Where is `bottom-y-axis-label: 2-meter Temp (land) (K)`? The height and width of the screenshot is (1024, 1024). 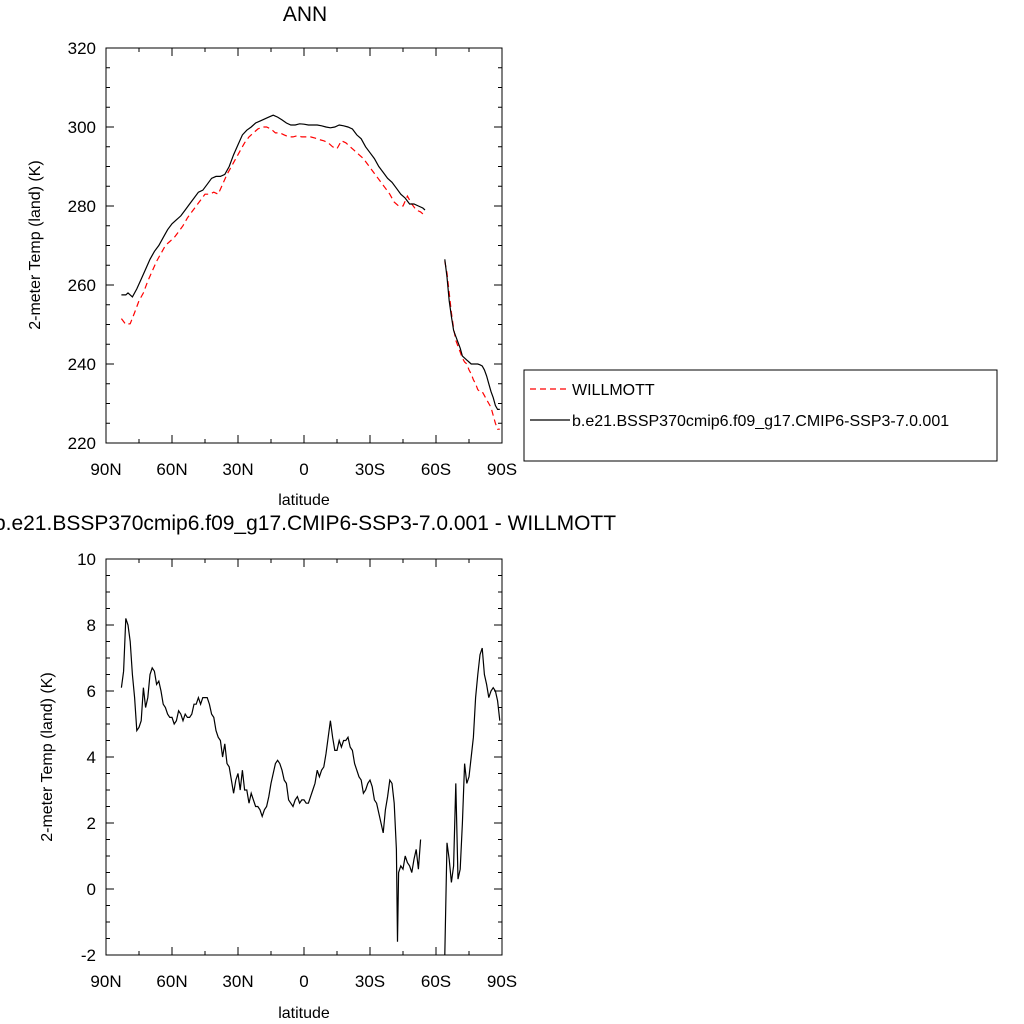 bottom-y-axis-label: 2-meter Temp (land) (K) is located at coordinates (47, 757).